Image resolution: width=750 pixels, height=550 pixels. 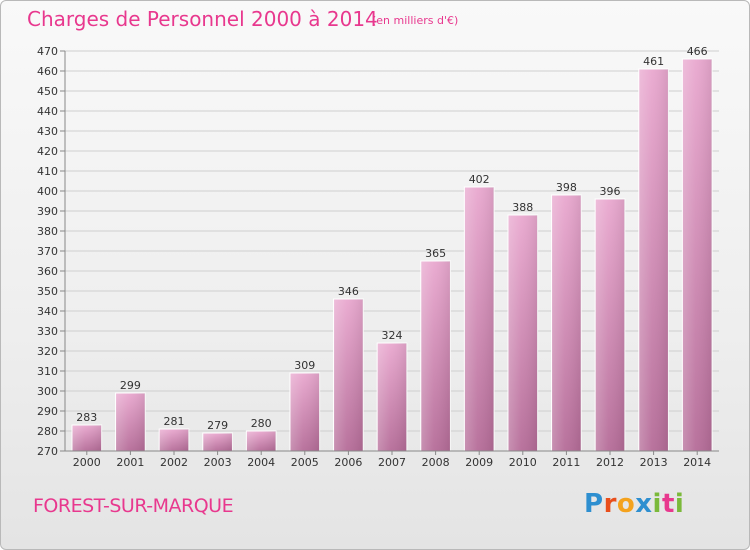 I want to click on bar-shade-2006, so click(x=348, y=375).